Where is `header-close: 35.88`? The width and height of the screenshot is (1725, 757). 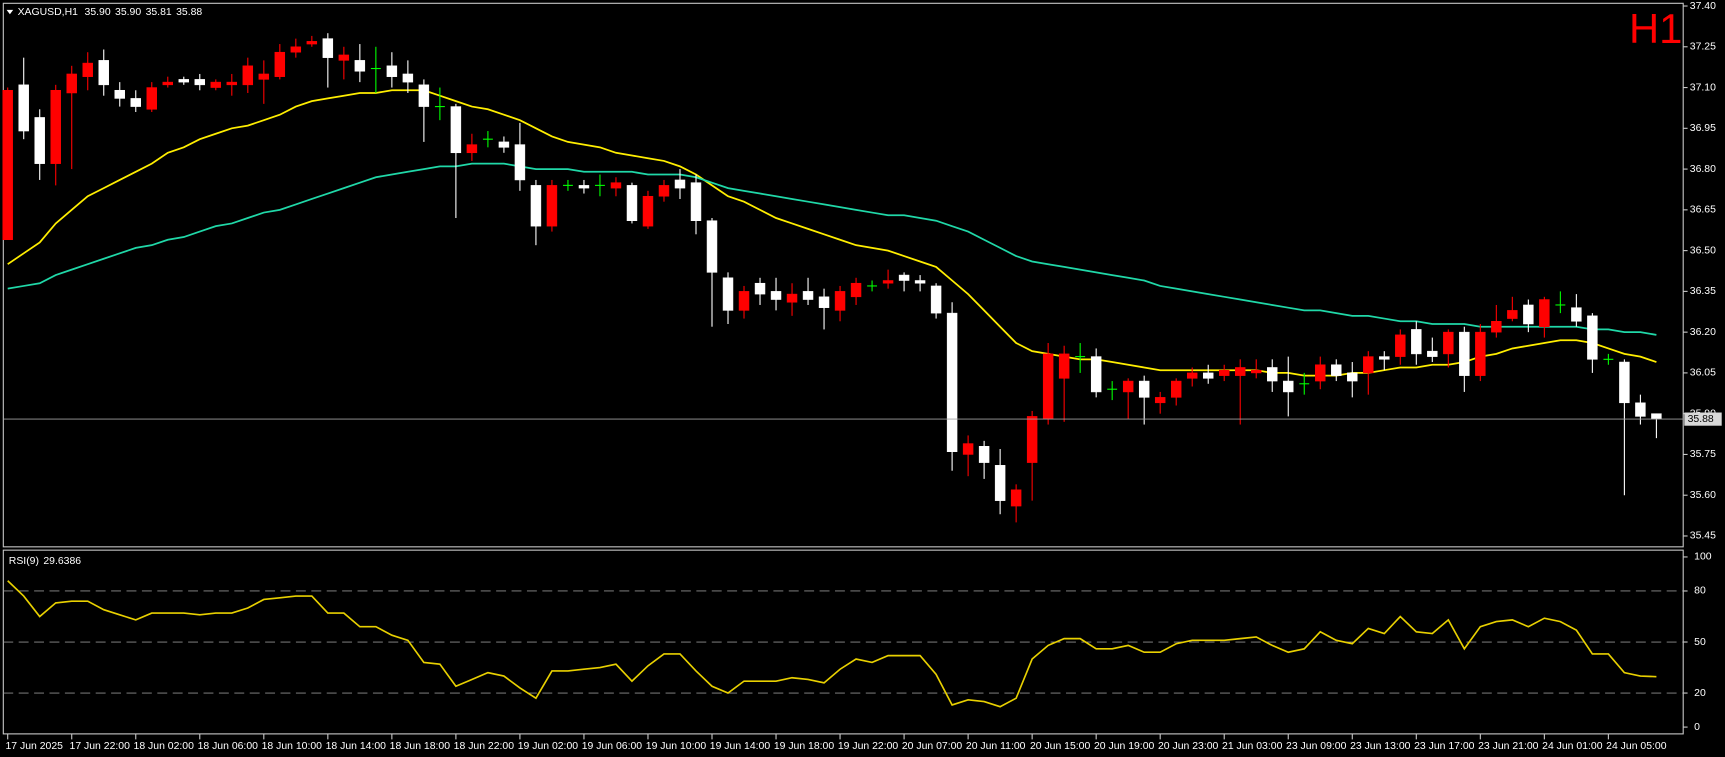
header-close: 35.88 is located at coordinates (189, 12).